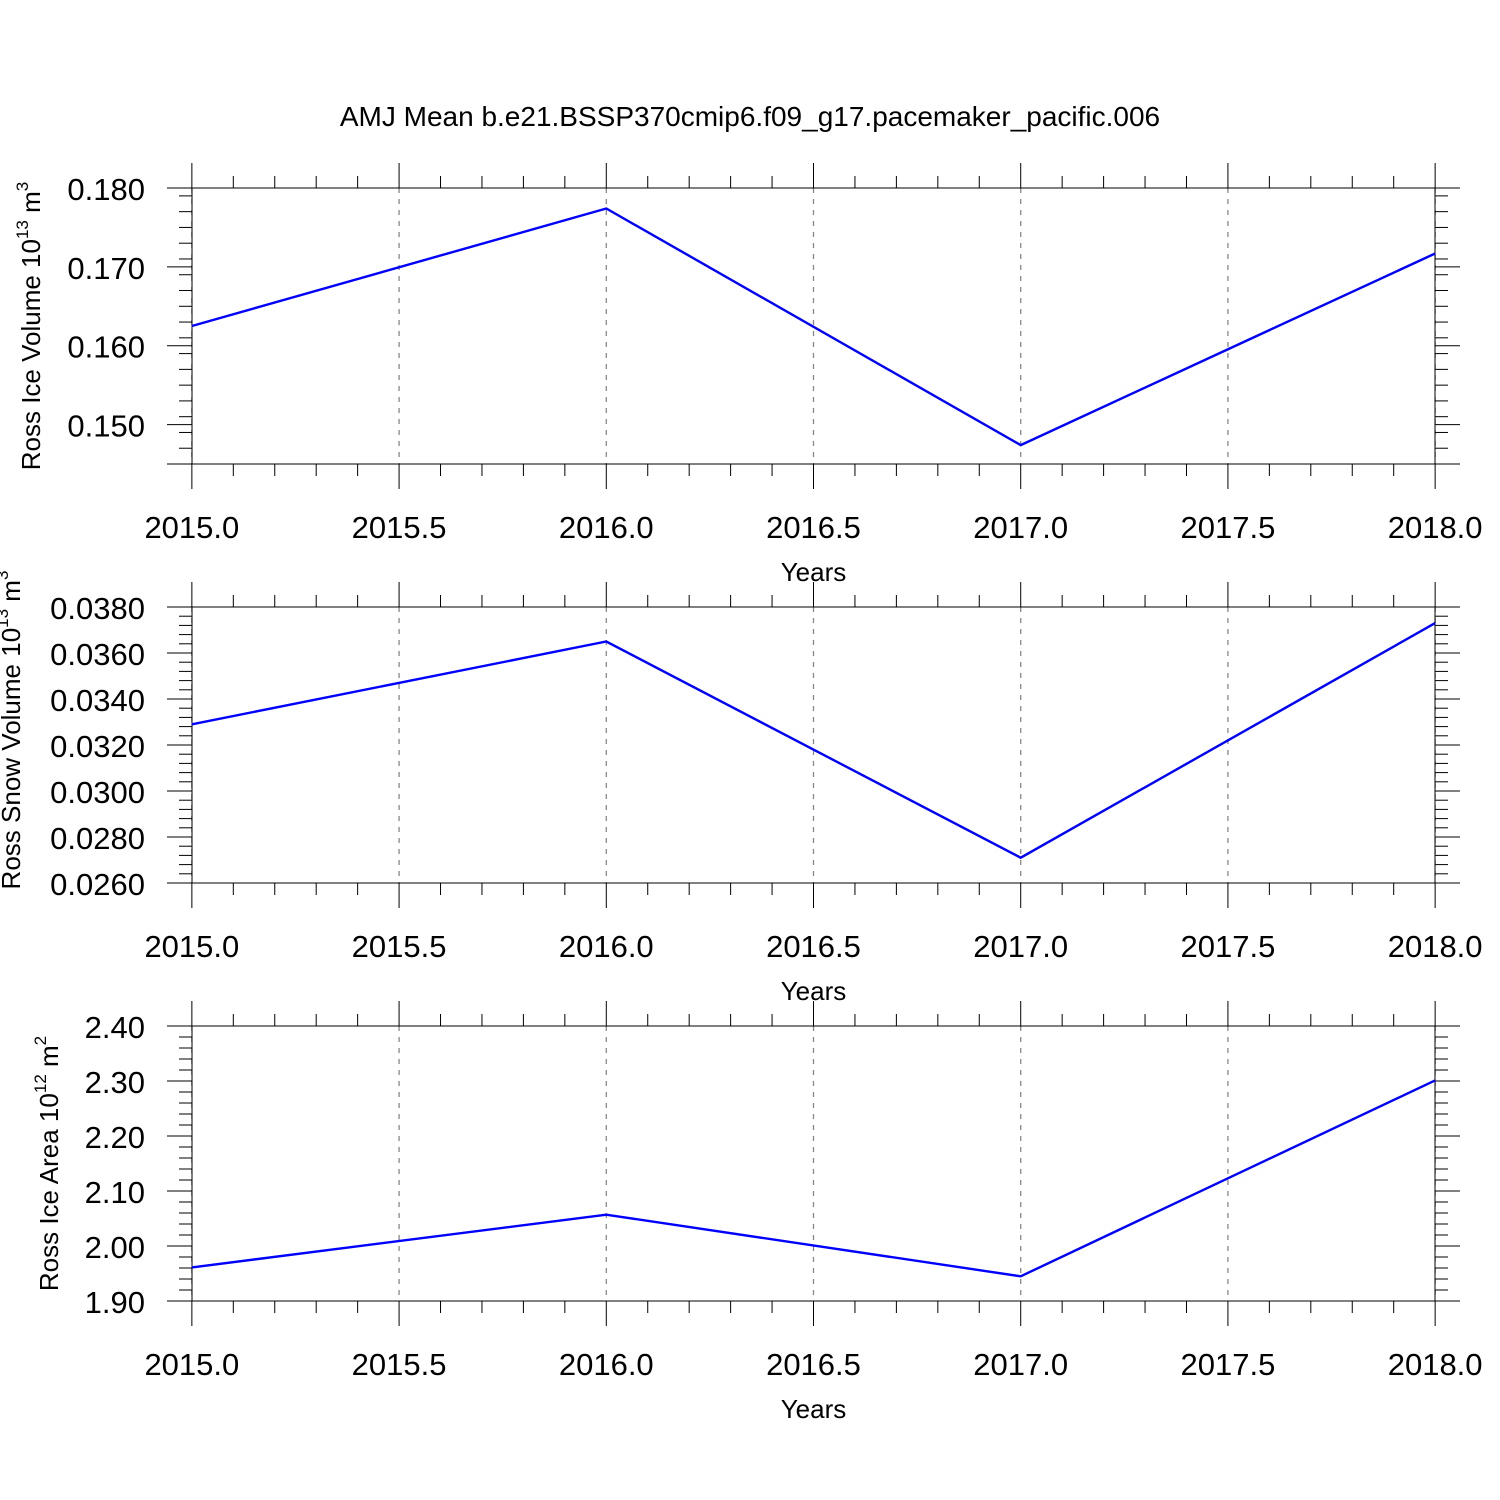  I want to click on y-axis-label: Ross Ice Volume 1013 m3, so click(29, 326).